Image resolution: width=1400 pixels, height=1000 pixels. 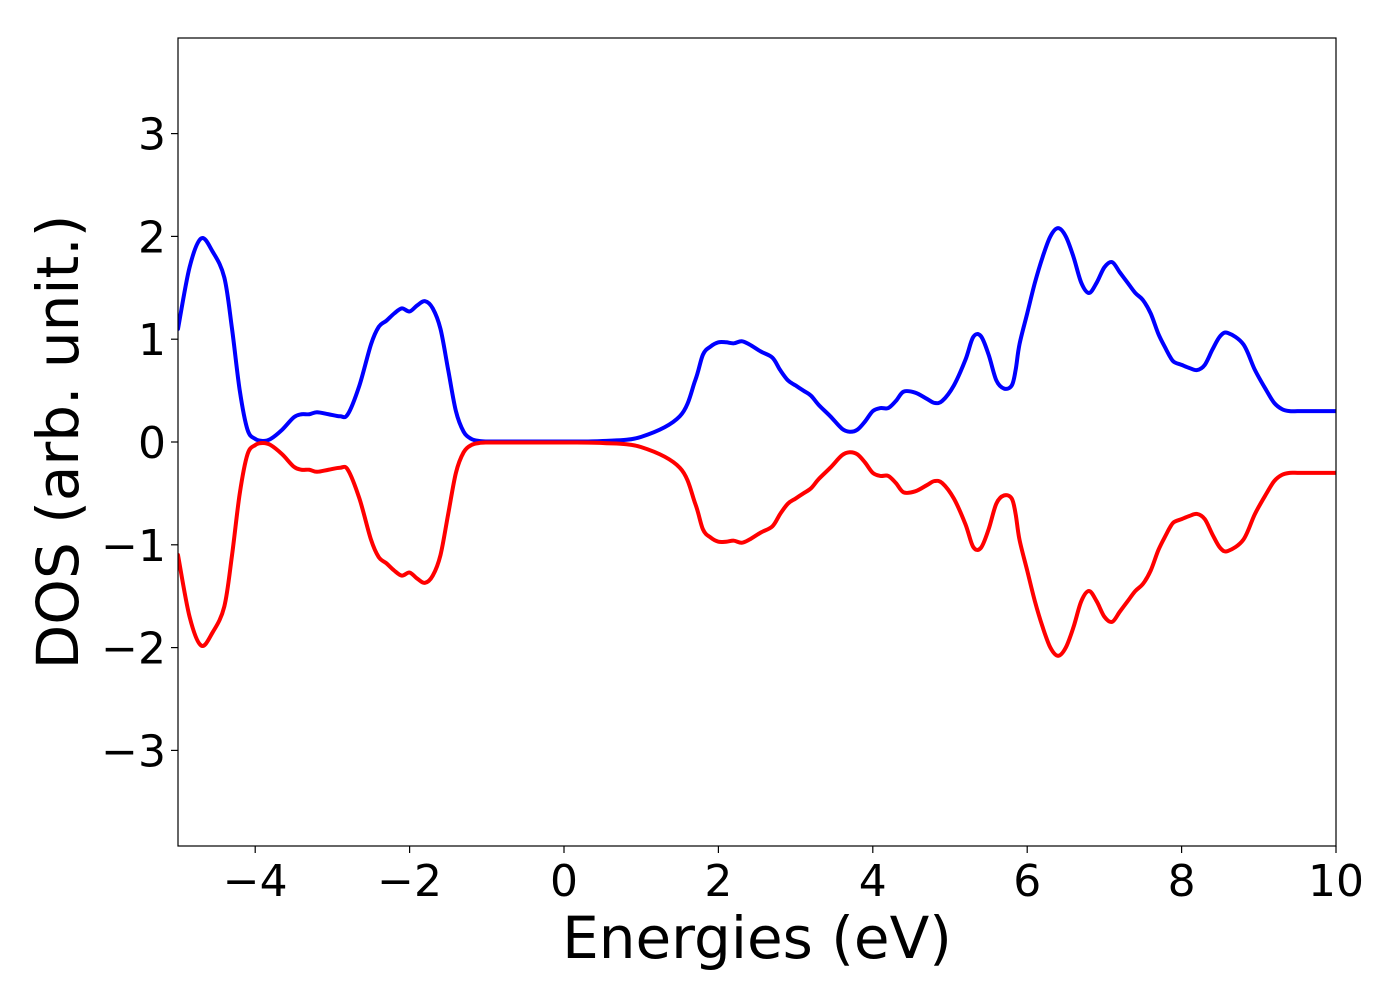 What do you see at coordinates (133, 649) in the screenshot?
I see `y-tick-label: −2` at bounding box center [133, 649].